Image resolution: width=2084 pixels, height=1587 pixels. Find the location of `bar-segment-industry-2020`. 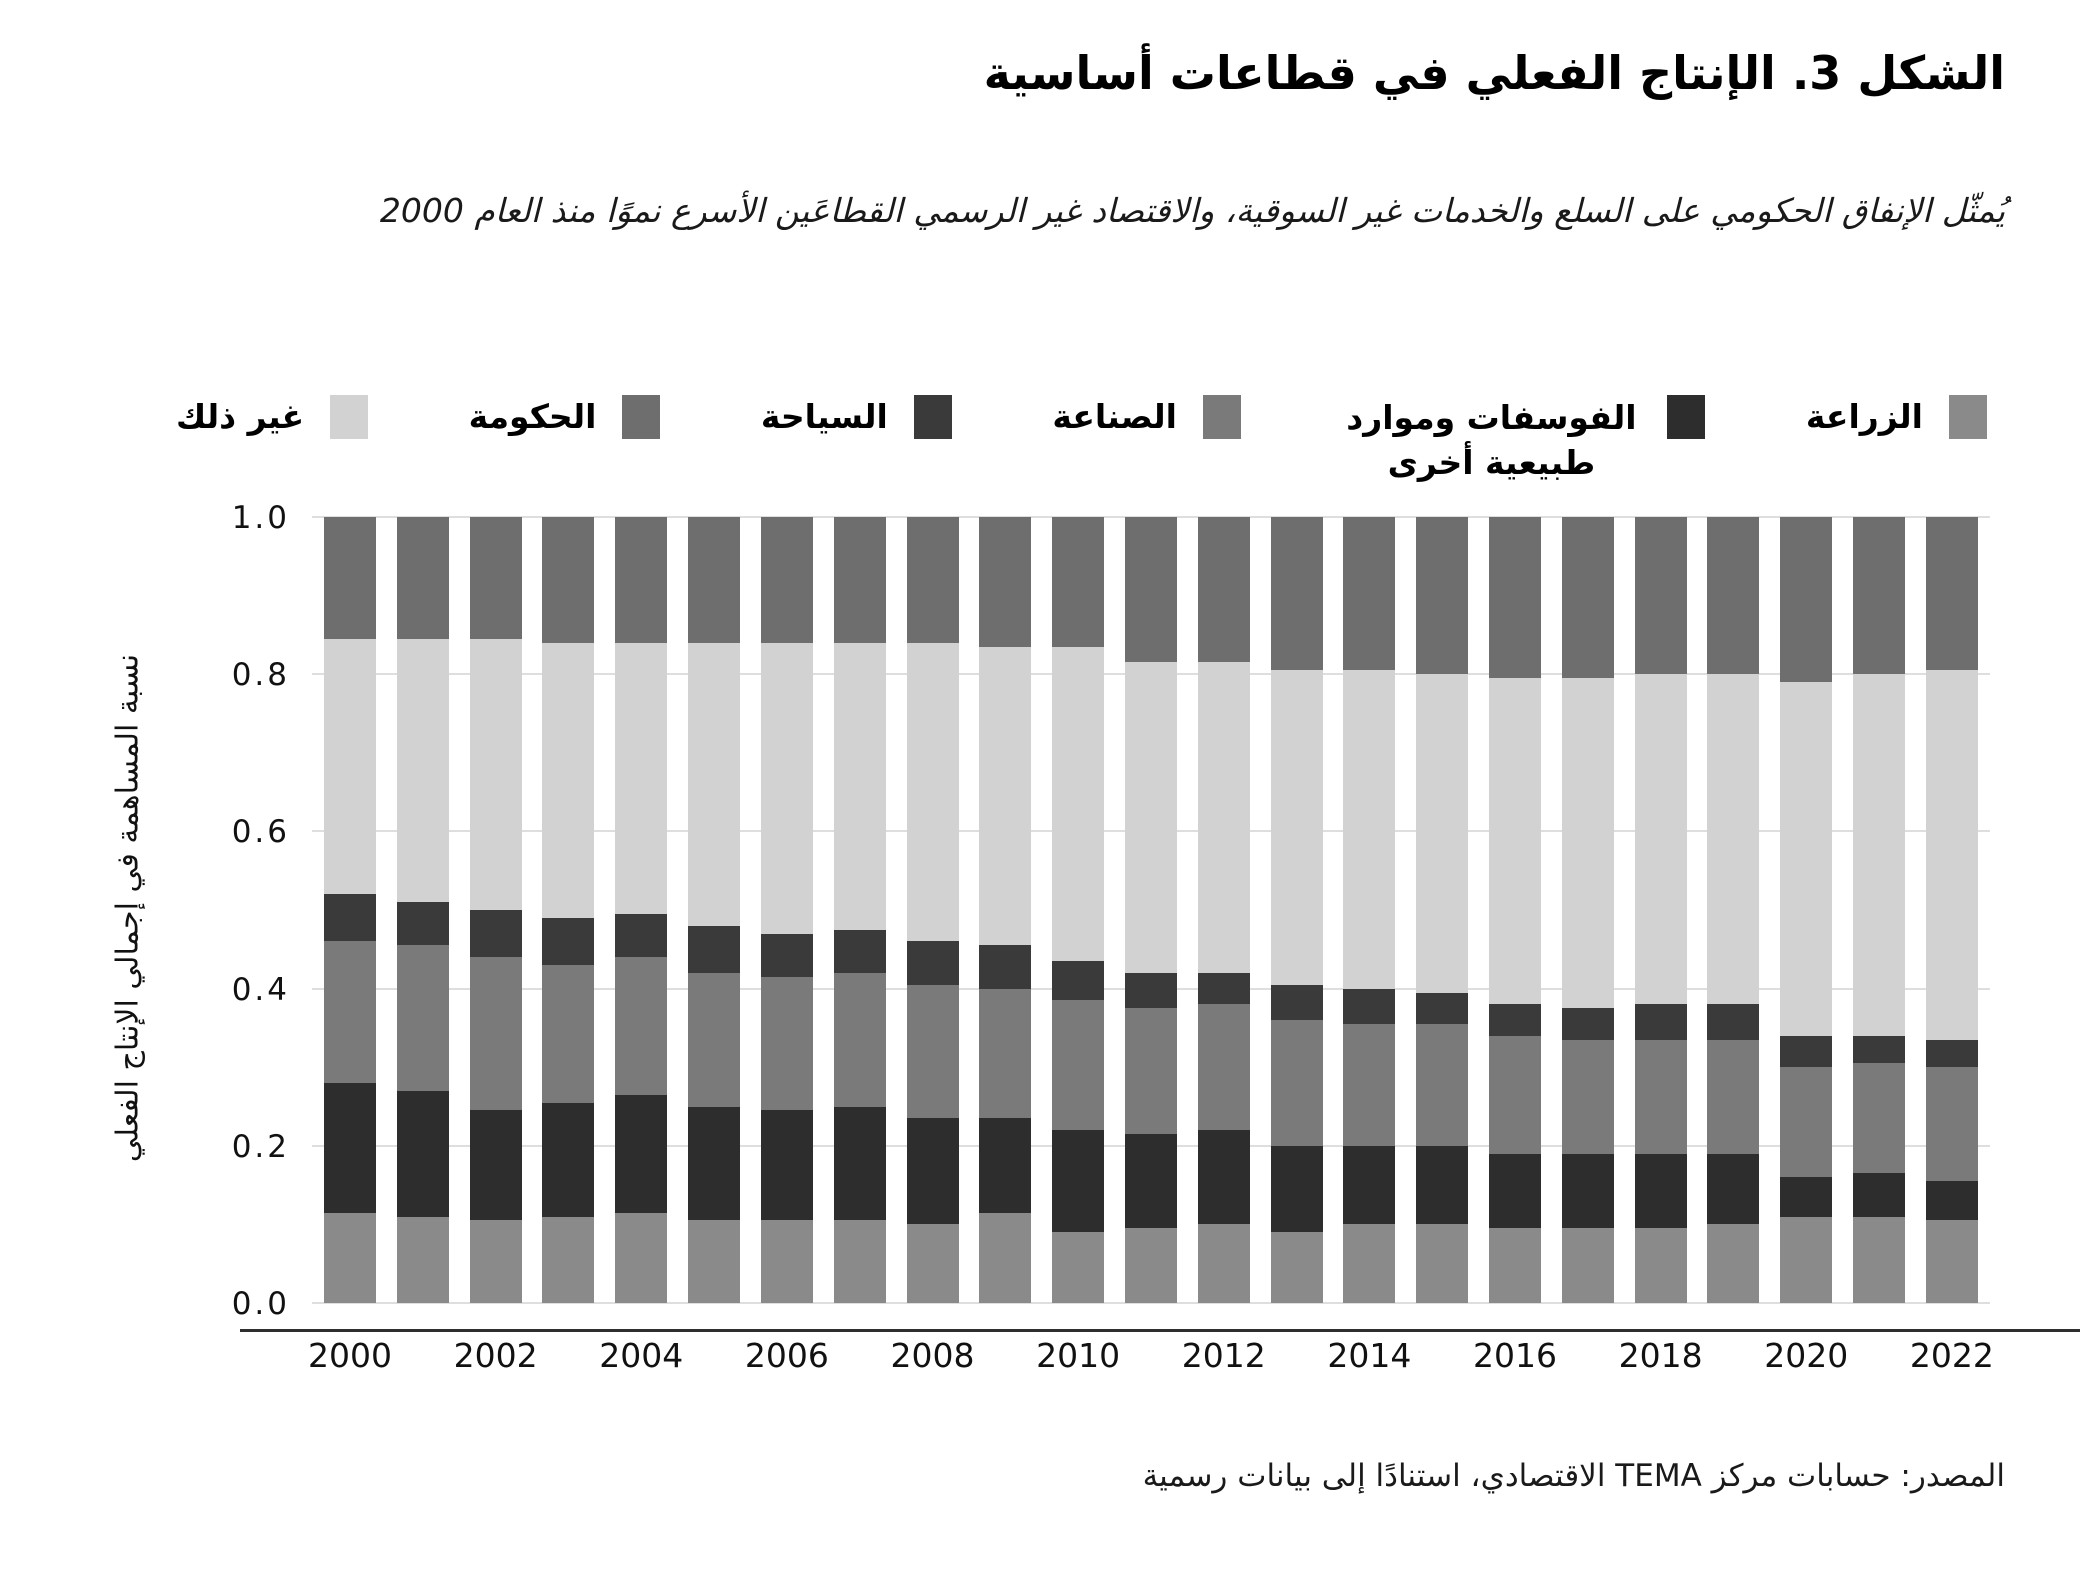

bar-segment-industry-2020 is located at coordinates (1806, 1122).